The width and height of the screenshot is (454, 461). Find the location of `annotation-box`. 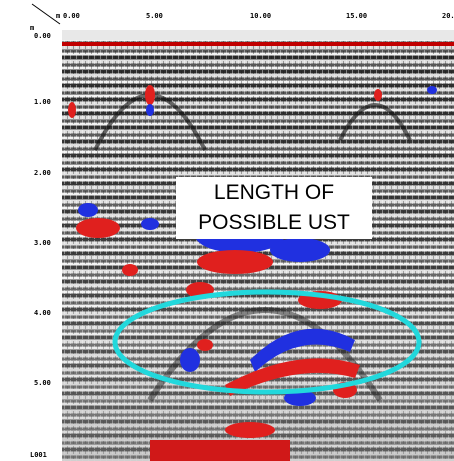

annotation-box is located at coordinates (274, 208).